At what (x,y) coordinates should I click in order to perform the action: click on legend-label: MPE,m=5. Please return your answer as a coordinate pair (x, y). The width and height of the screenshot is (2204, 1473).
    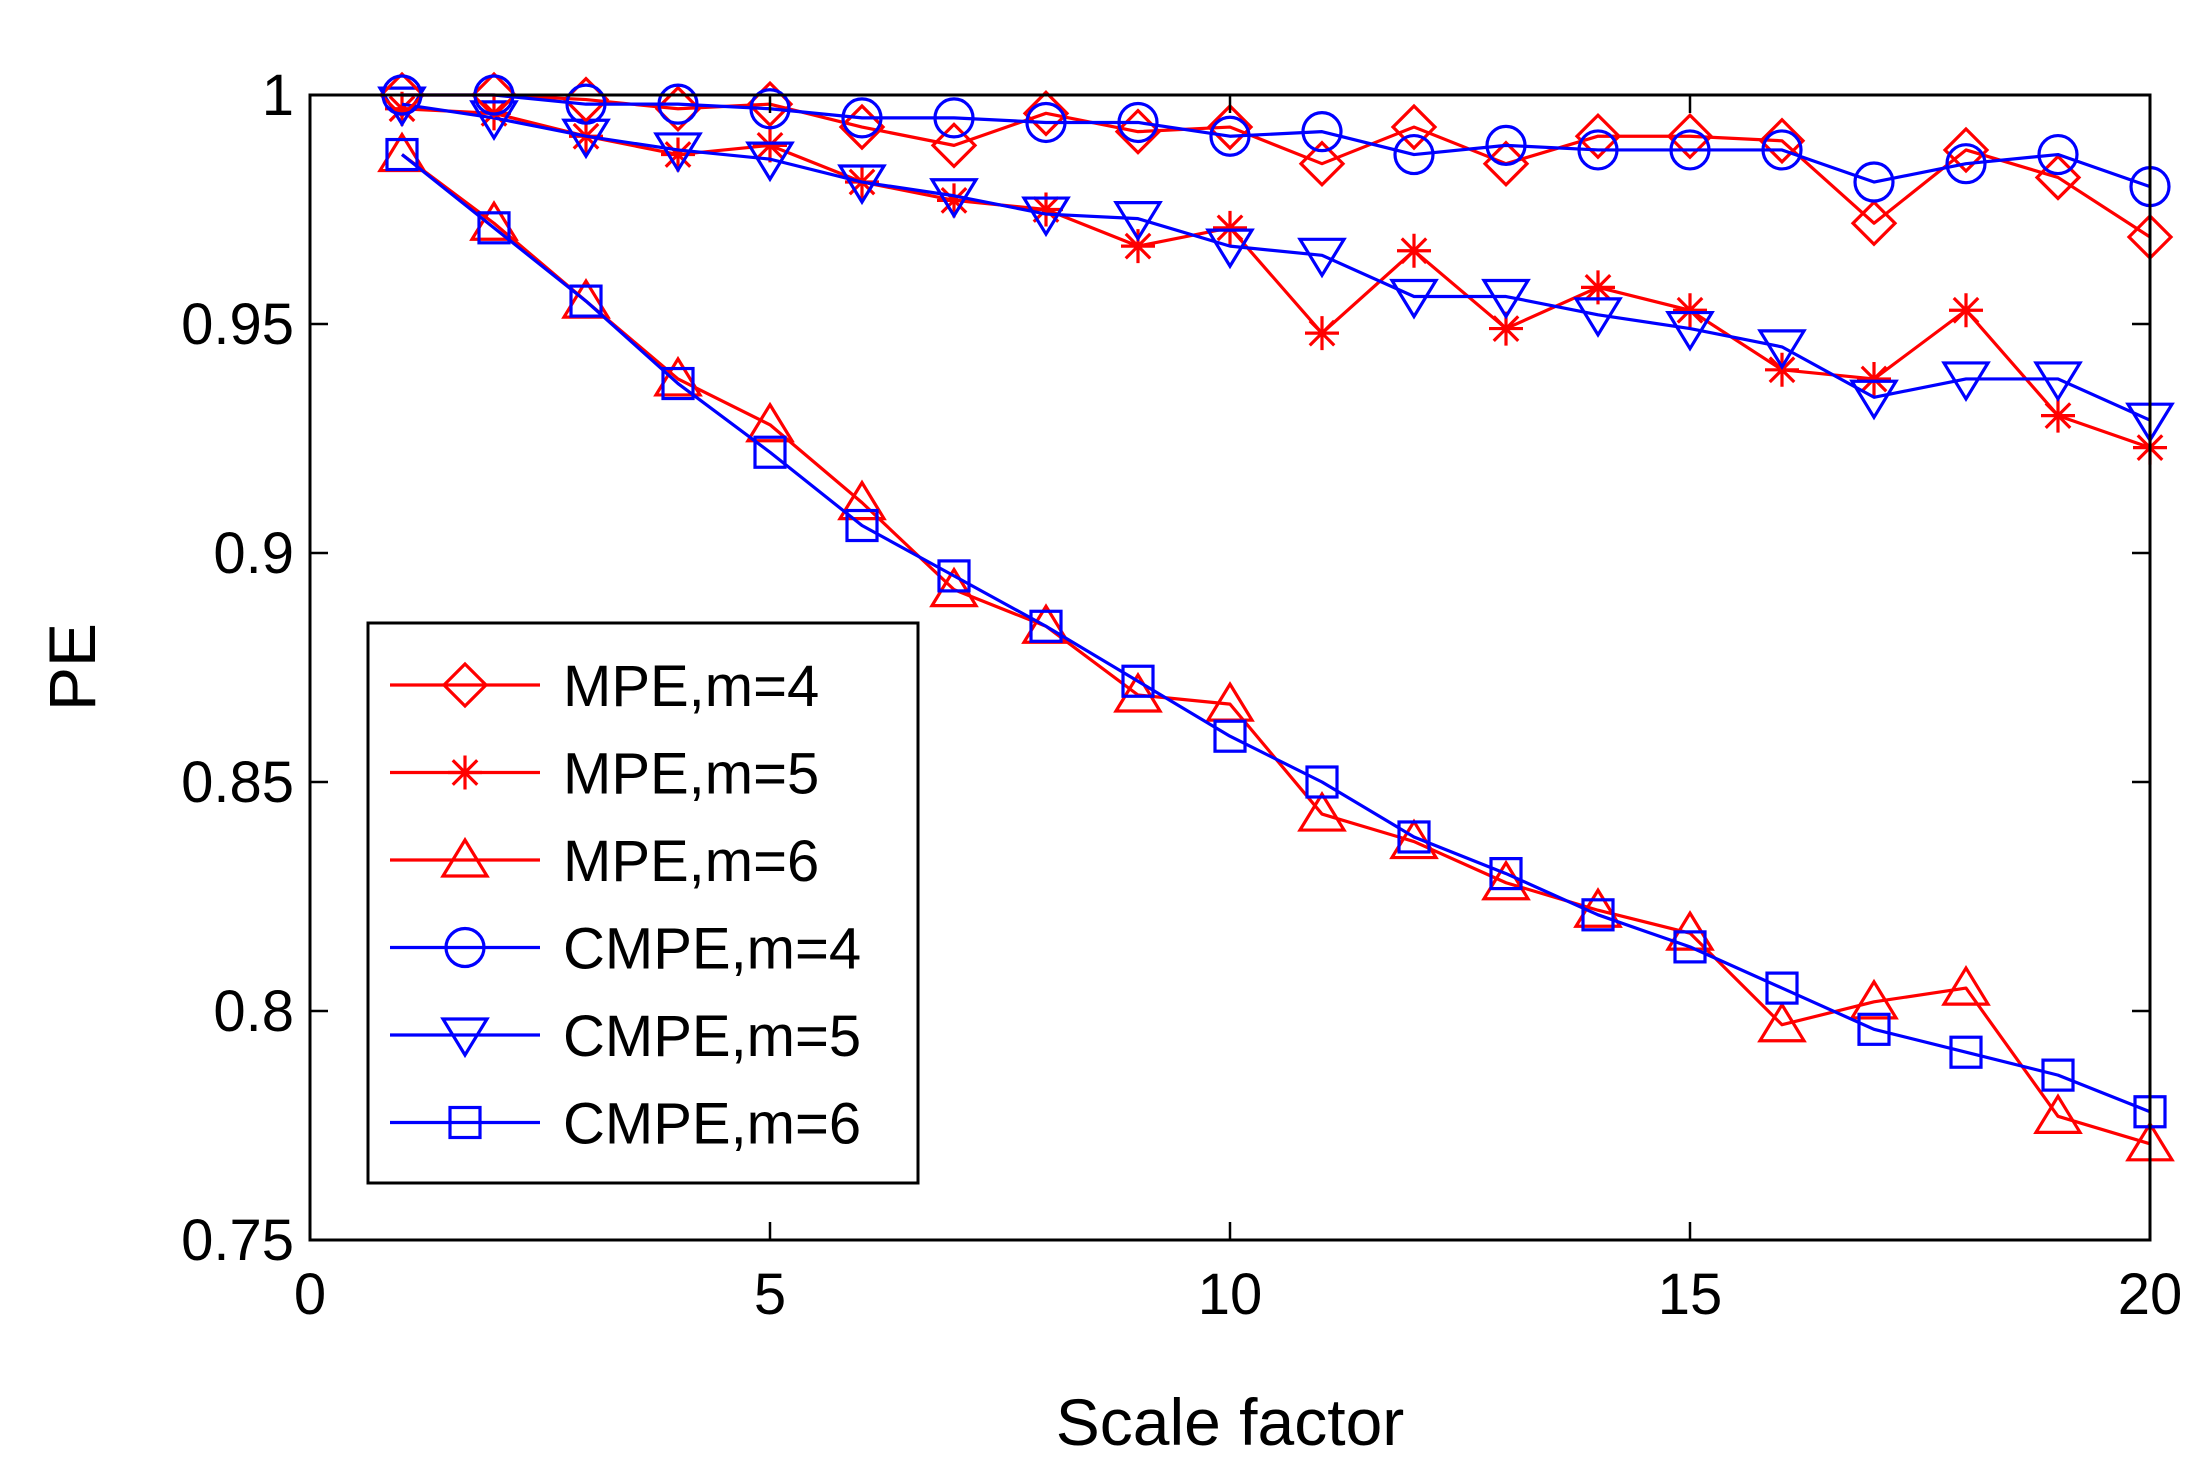
    Looking at the image, I should click on (691, 774).